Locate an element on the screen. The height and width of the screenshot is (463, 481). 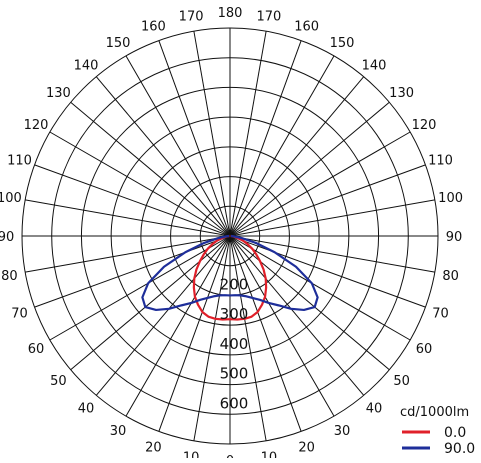
legend-unit-label: cd/1000lm is located at coordinates (434, 412).